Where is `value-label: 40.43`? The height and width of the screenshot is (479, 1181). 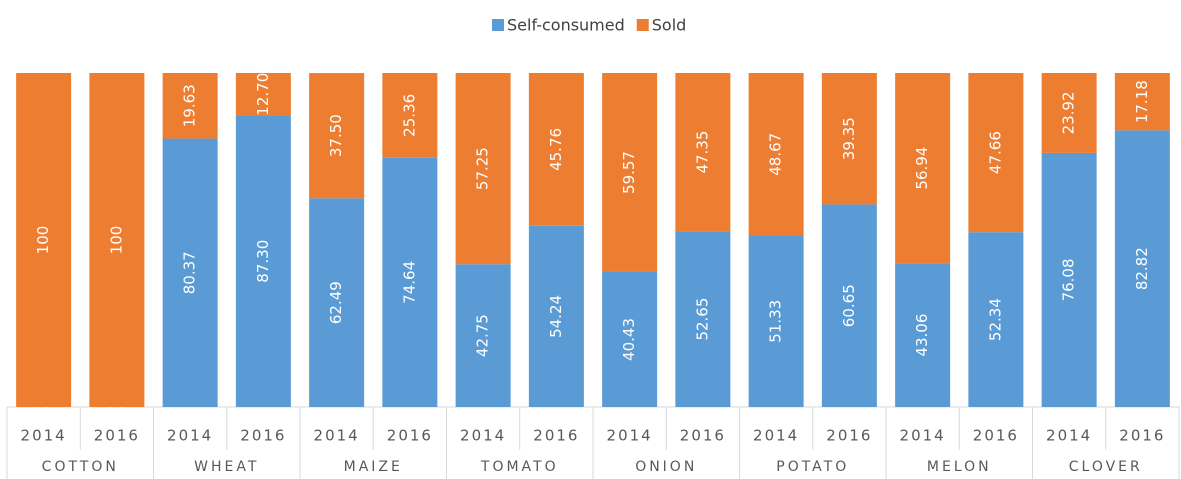 value-label: 40.43 is located at coordinates (629, 339).